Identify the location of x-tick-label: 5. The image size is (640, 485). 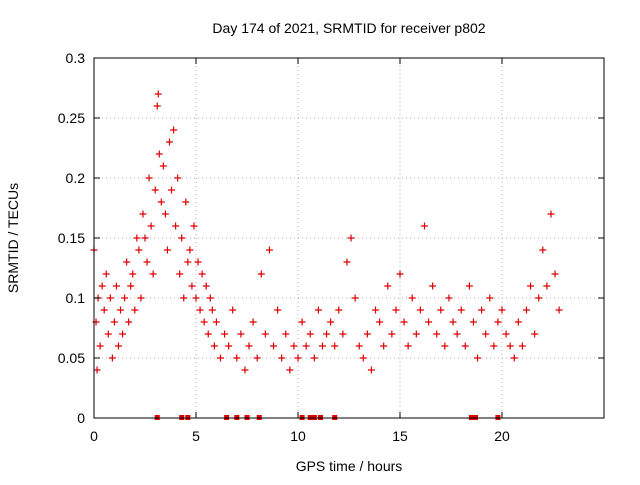
(196, 436).